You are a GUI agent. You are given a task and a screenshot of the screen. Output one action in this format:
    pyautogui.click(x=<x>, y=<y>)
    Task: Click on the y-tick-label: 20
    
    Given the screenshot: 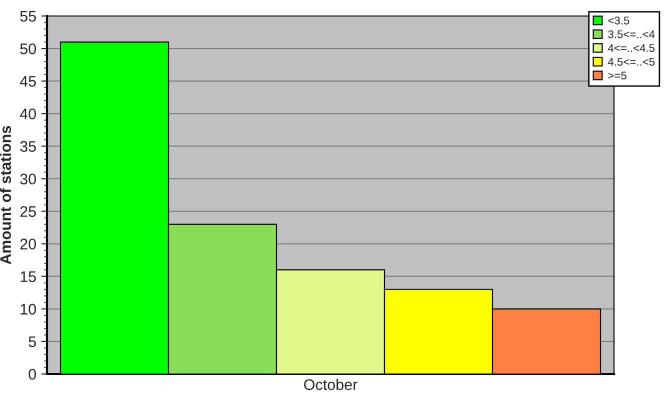 What is the action you would take?
    pyautogui.click(x=28, y=244)
    